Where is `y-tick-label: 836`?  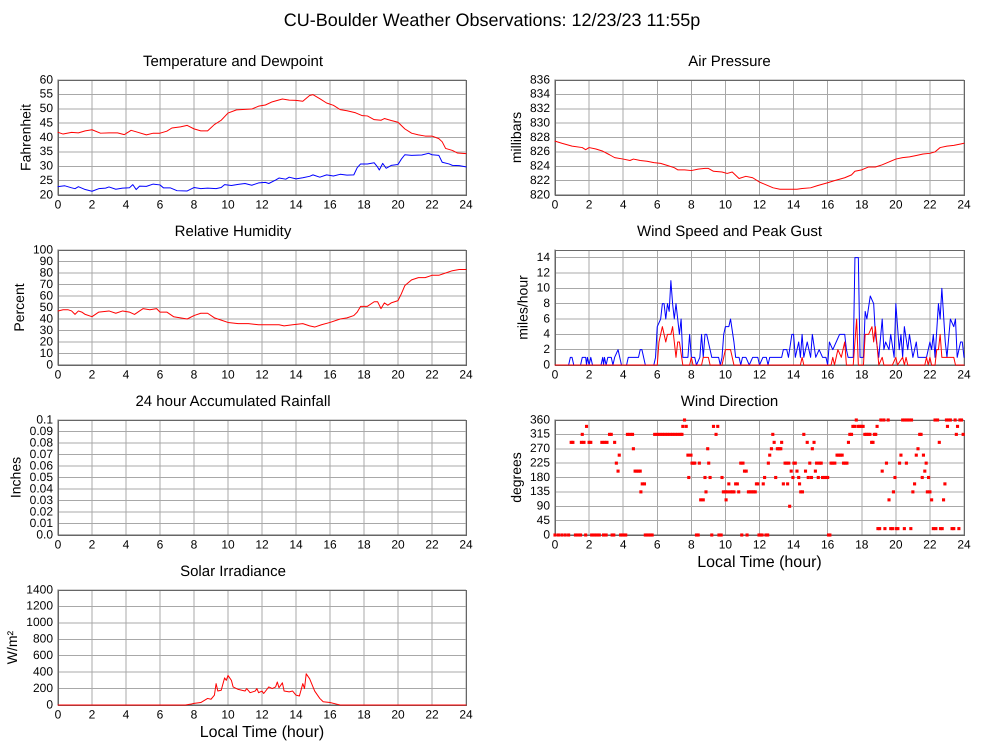
y-tick-label: 836 is located at coordinates (540, 79).